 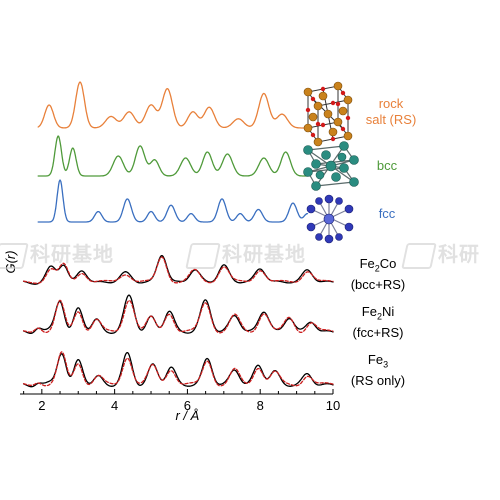 I want to click on label-fe2ni-formula: Fe2Ni, so click(x=378, y=314).